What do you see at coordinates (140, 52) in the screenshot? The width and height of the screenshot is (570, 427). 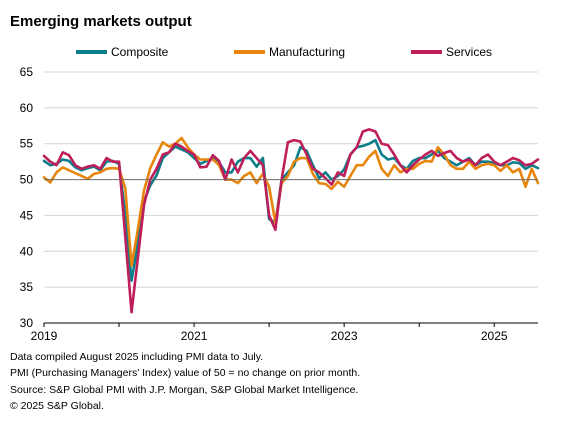 I see `legend-label-composite: Composite` at bounding box center [140, 52].